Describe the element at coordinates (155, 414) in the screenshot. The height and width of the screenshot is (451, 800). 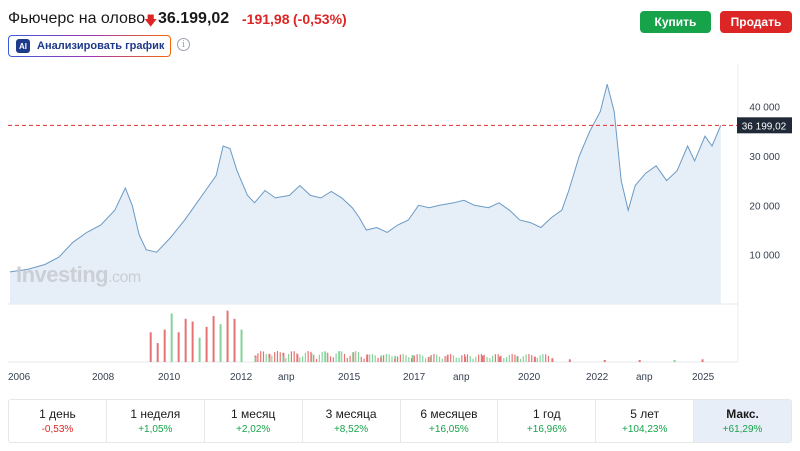
I see `period-label: 1 неделя` at that location.